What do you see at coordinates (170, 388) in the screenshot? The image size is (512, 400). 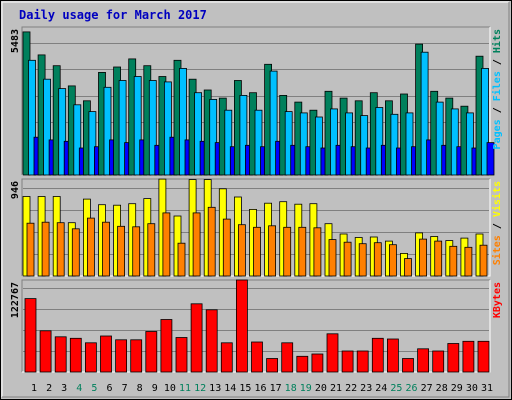 I see `x-tick-label-day-10: 10` at bounding box center [170, 388].